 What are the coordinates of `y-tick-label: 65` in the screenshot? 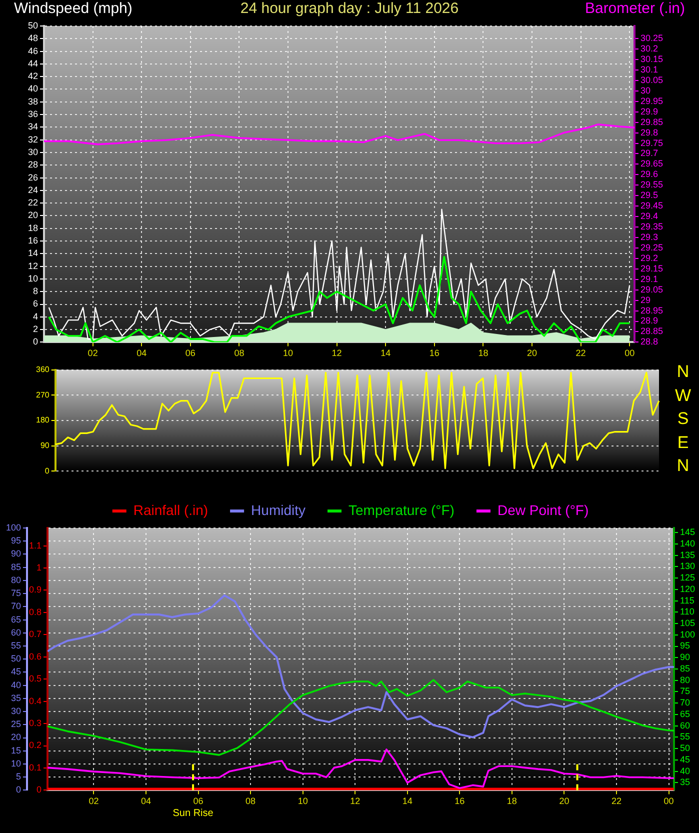 It's located at (16, 619).